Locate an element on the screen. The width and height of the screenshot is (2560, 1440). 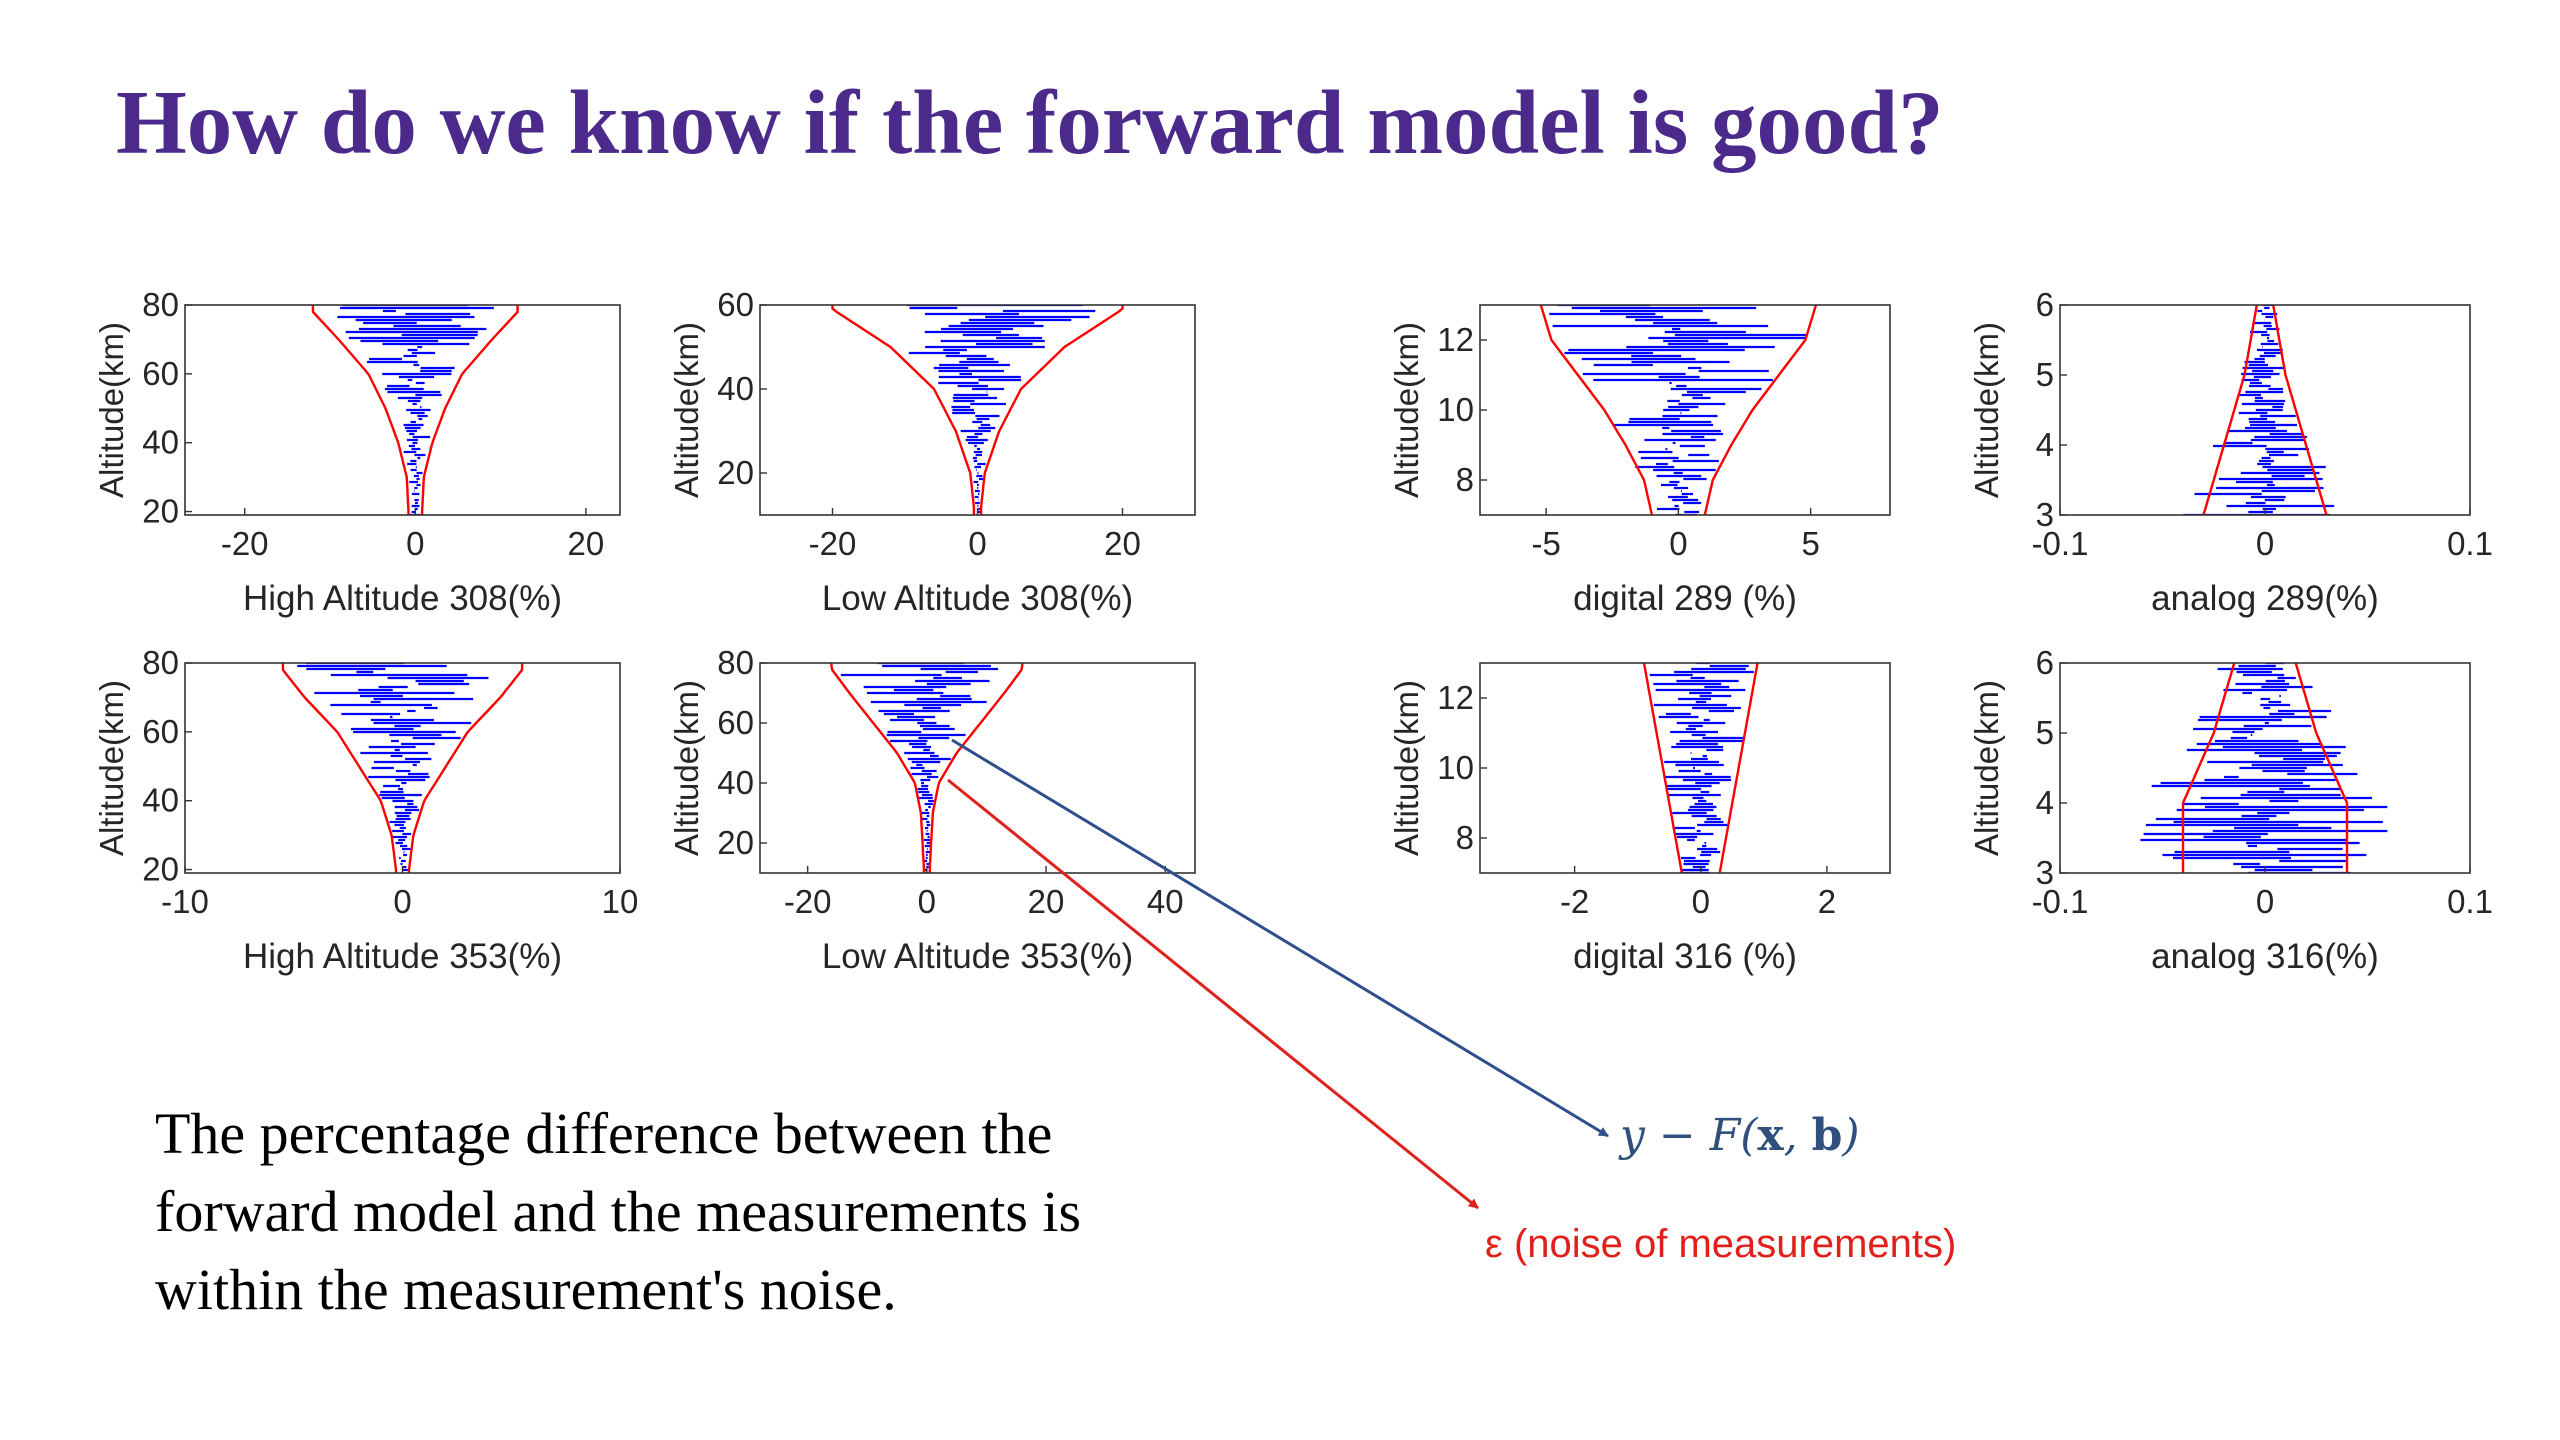
x-axis-label: analog 289(%) is located at coordinates (2265, 598).